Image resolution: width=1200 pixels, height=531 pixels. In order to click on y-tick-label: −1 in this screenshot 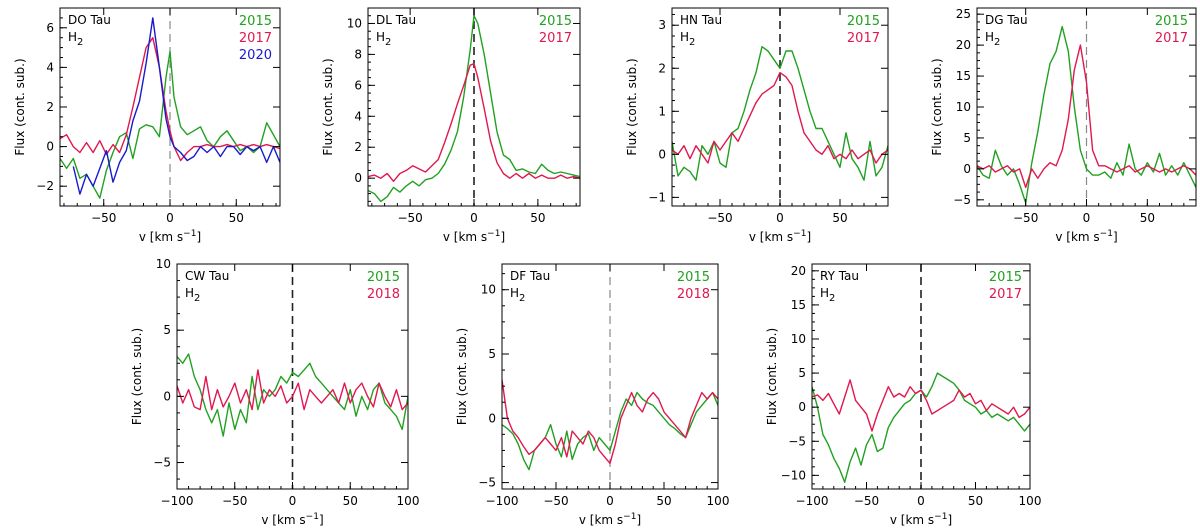, I will do `click(657, 197)`.